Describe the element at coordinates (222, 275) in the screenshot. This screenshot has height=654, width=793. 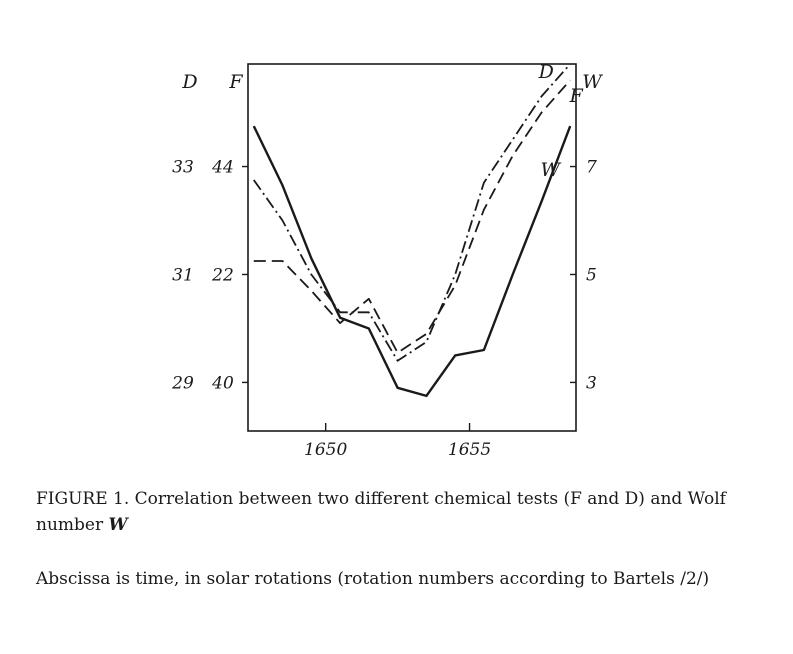
I see `tick-label-f: 22` at that location.